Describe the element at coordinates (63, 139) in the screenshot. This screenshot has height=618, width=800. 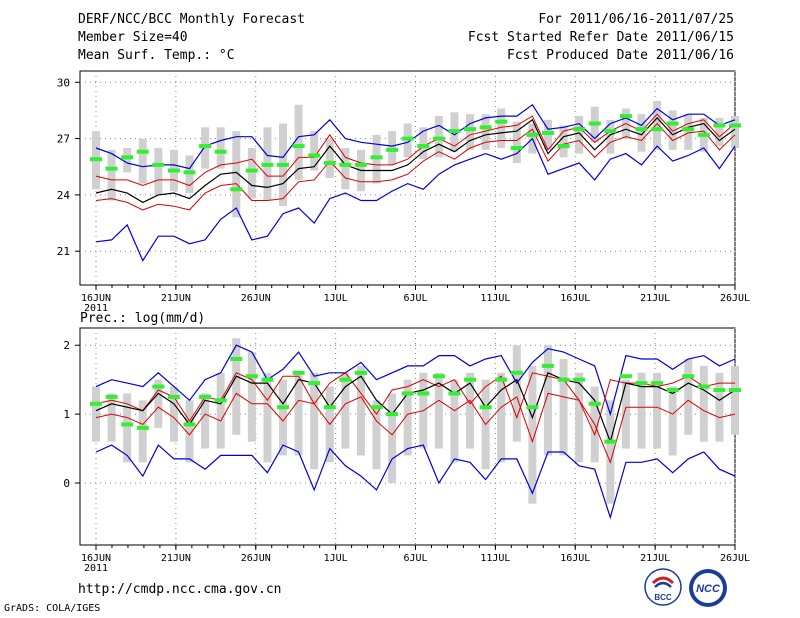
I see `y-tick-label: 27` at that location.